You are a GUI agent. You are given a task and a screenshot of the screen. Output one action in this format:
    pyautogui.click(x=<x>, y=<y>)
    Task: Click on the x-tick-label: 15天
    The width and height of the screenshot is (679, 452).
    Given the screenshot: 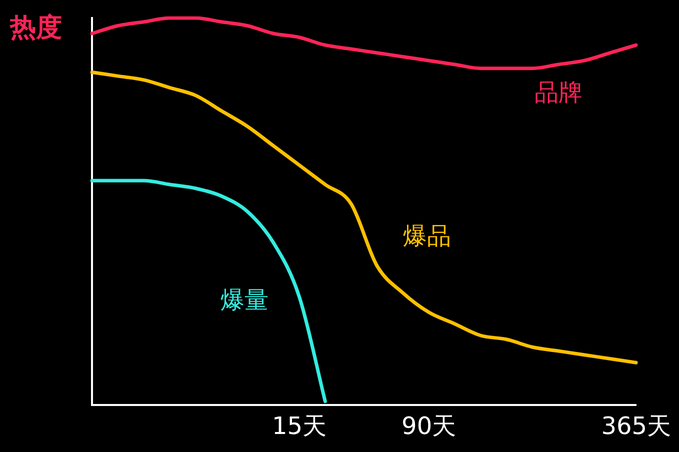 What is the action you would take?
    pyautogui.click(x=299, y=426)
    